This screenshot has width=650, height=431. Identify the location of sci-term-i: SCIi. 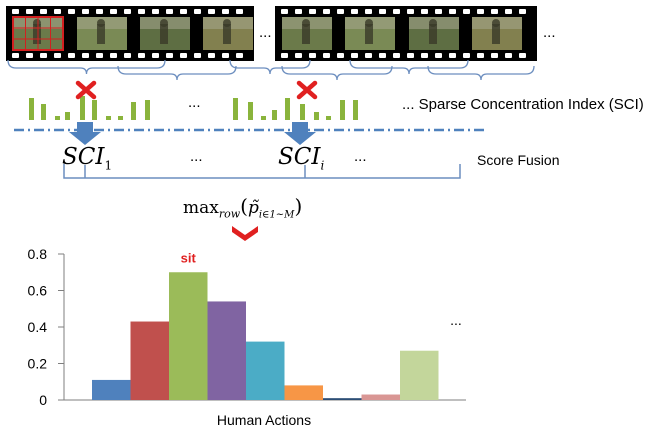
(301, 158).